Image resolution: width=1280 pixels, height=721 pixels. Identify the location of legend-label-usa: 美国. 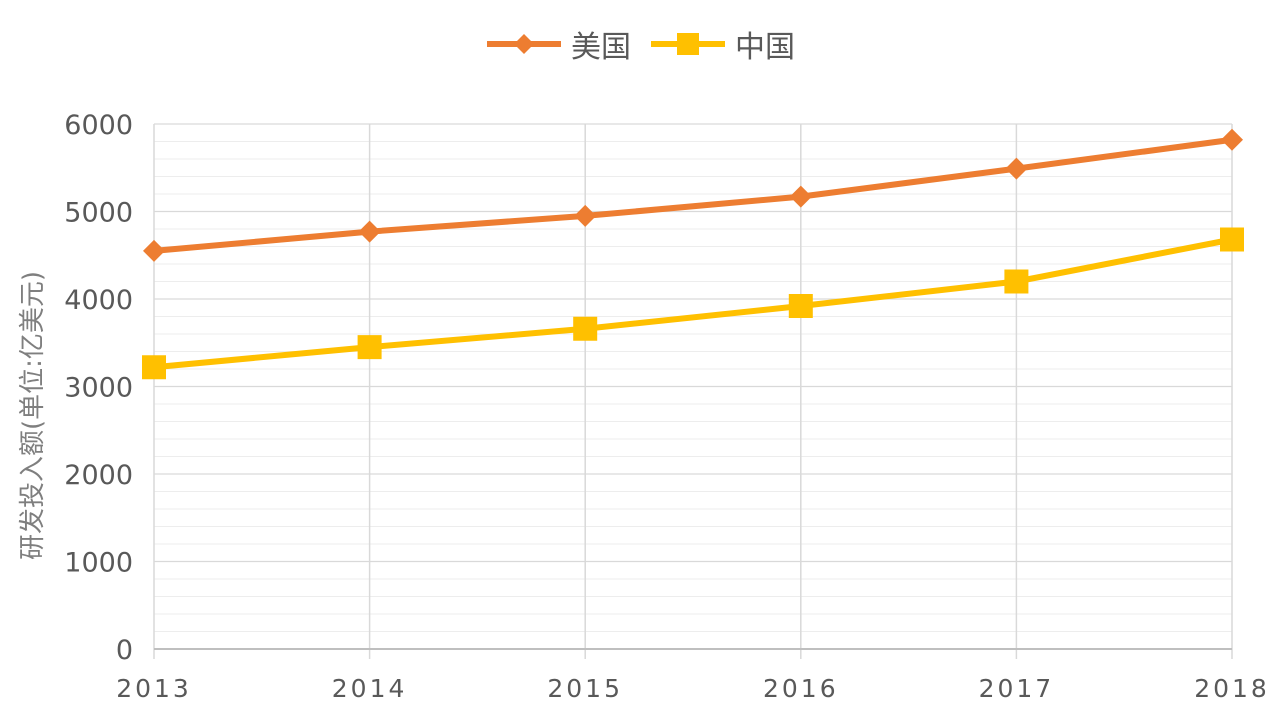
(601, 47).